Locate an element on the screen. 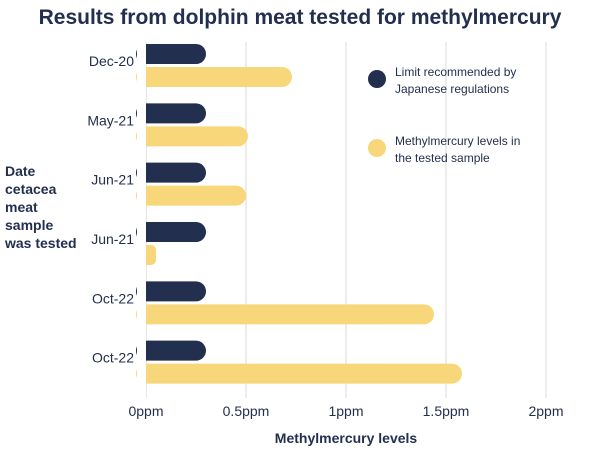 The image size is (600, 450). y-axis-title-line: meat is located at coordinates (21, 207).